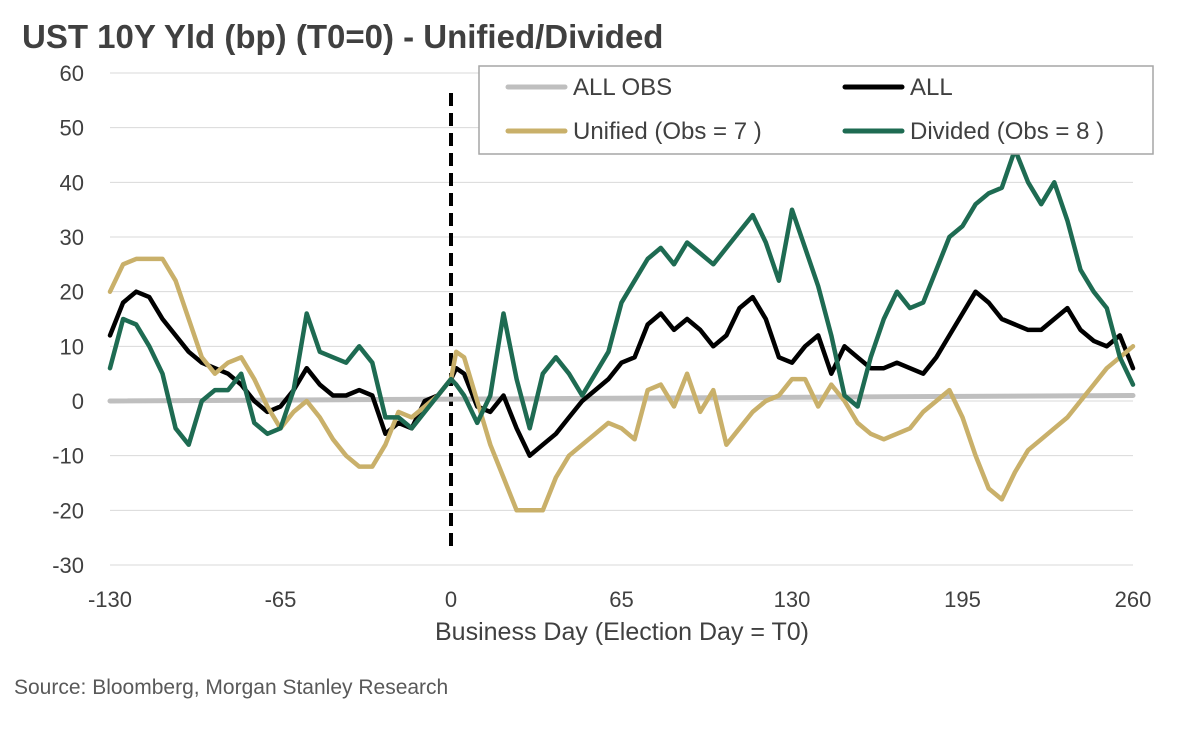  What do you see at coordinates (1133, 599) in the screenshot?
I see `x-tick-label: 260` at bounding box center [1133, 599].